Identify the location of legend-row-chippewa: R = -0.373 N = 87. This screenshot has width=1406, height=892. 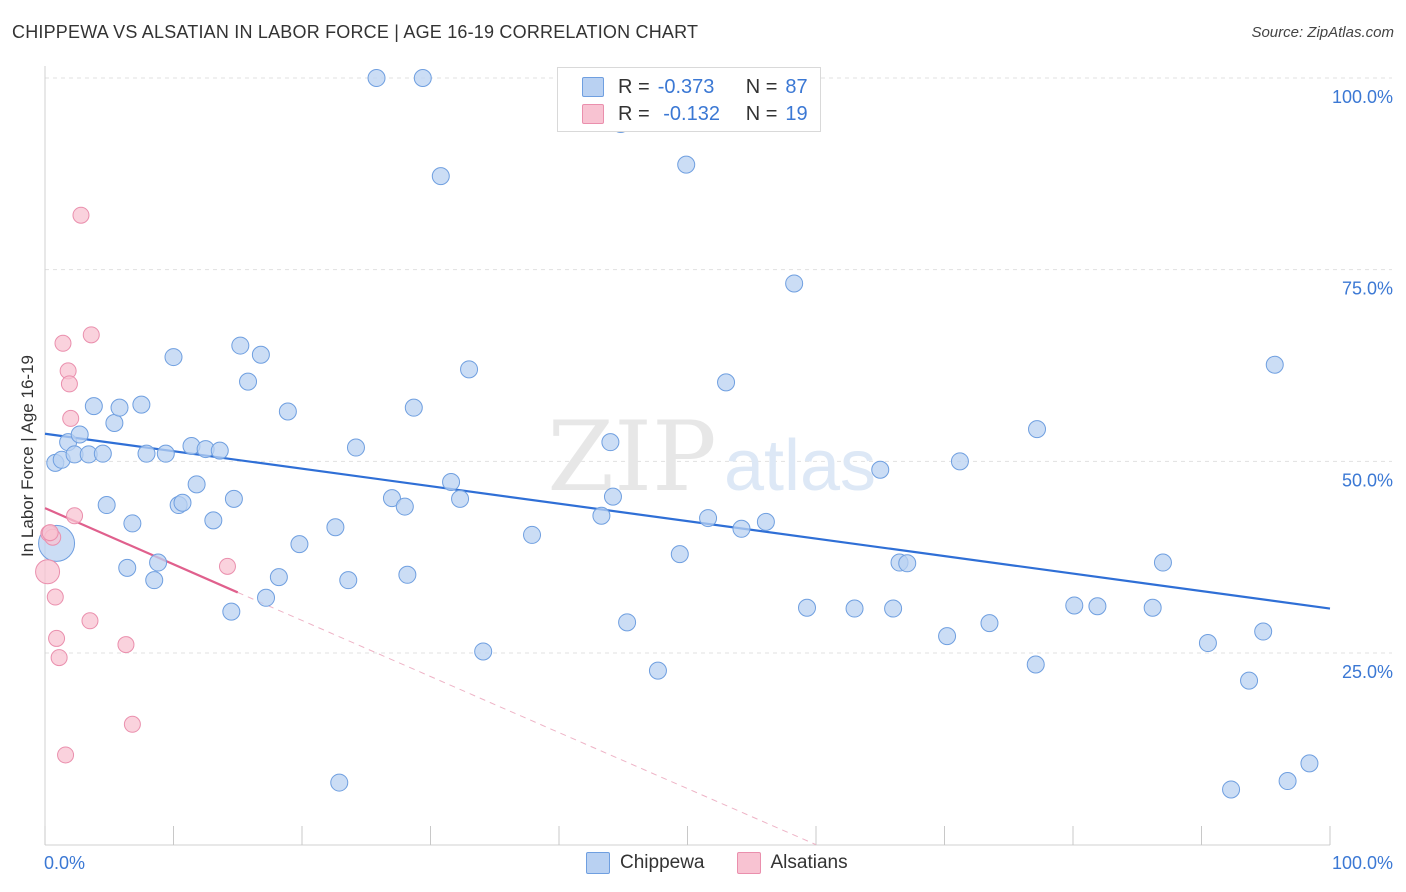
(695, 87).